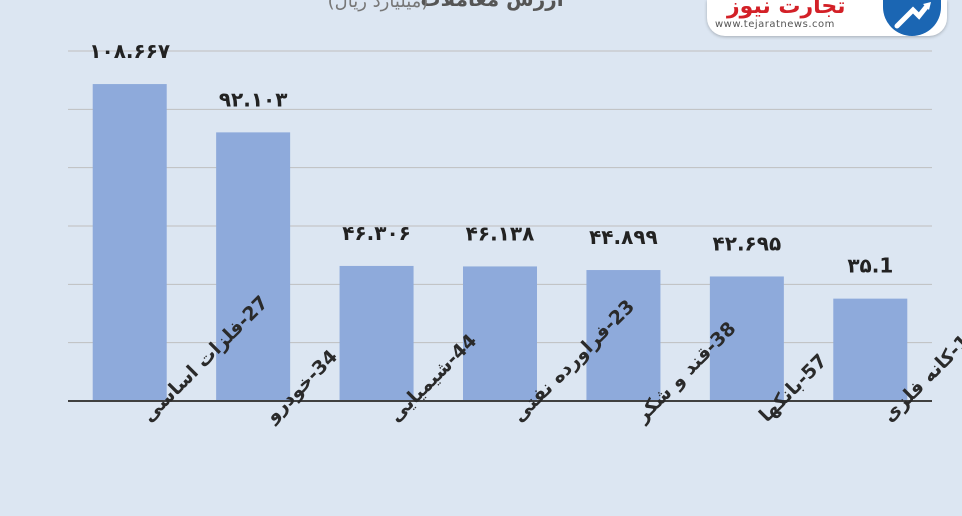  What do you see at coordinates (253, 99) in the screenshot?
I see `data-label: ۹۲.۱۰۳` at bounding box center [253, 99].